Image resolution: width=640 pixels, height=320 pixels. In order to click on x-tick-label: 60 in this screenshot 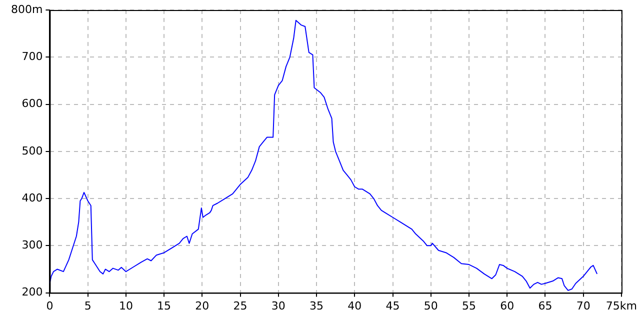, I will do `click(507, 305)`.